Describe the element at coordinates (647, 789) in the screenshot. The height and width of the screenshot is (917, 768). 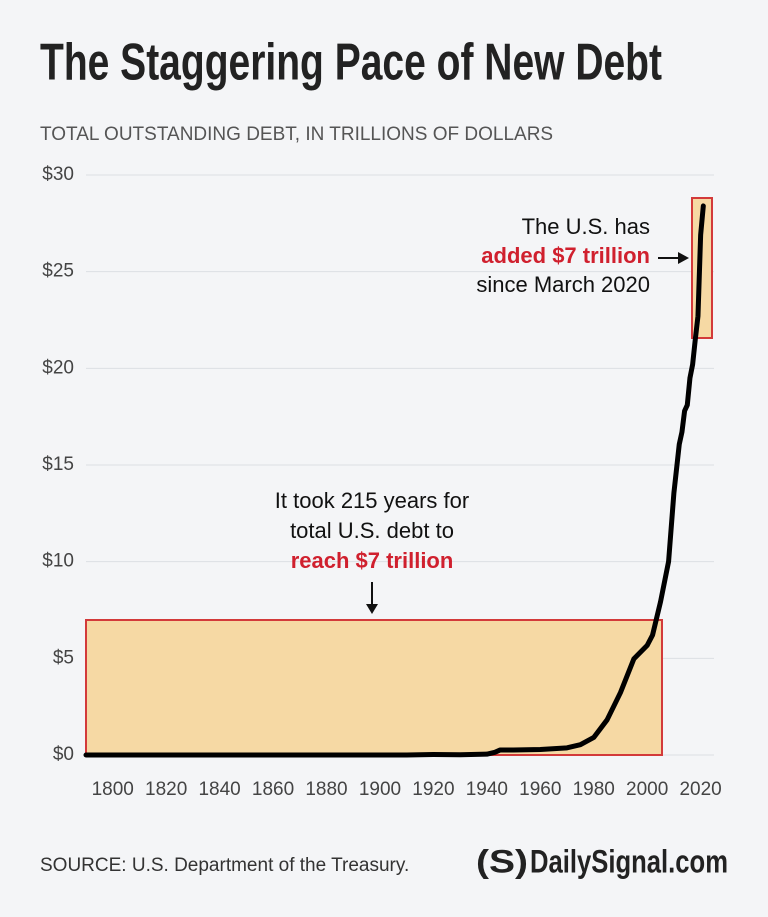
I see `x-tick-label: 2000` at that location.